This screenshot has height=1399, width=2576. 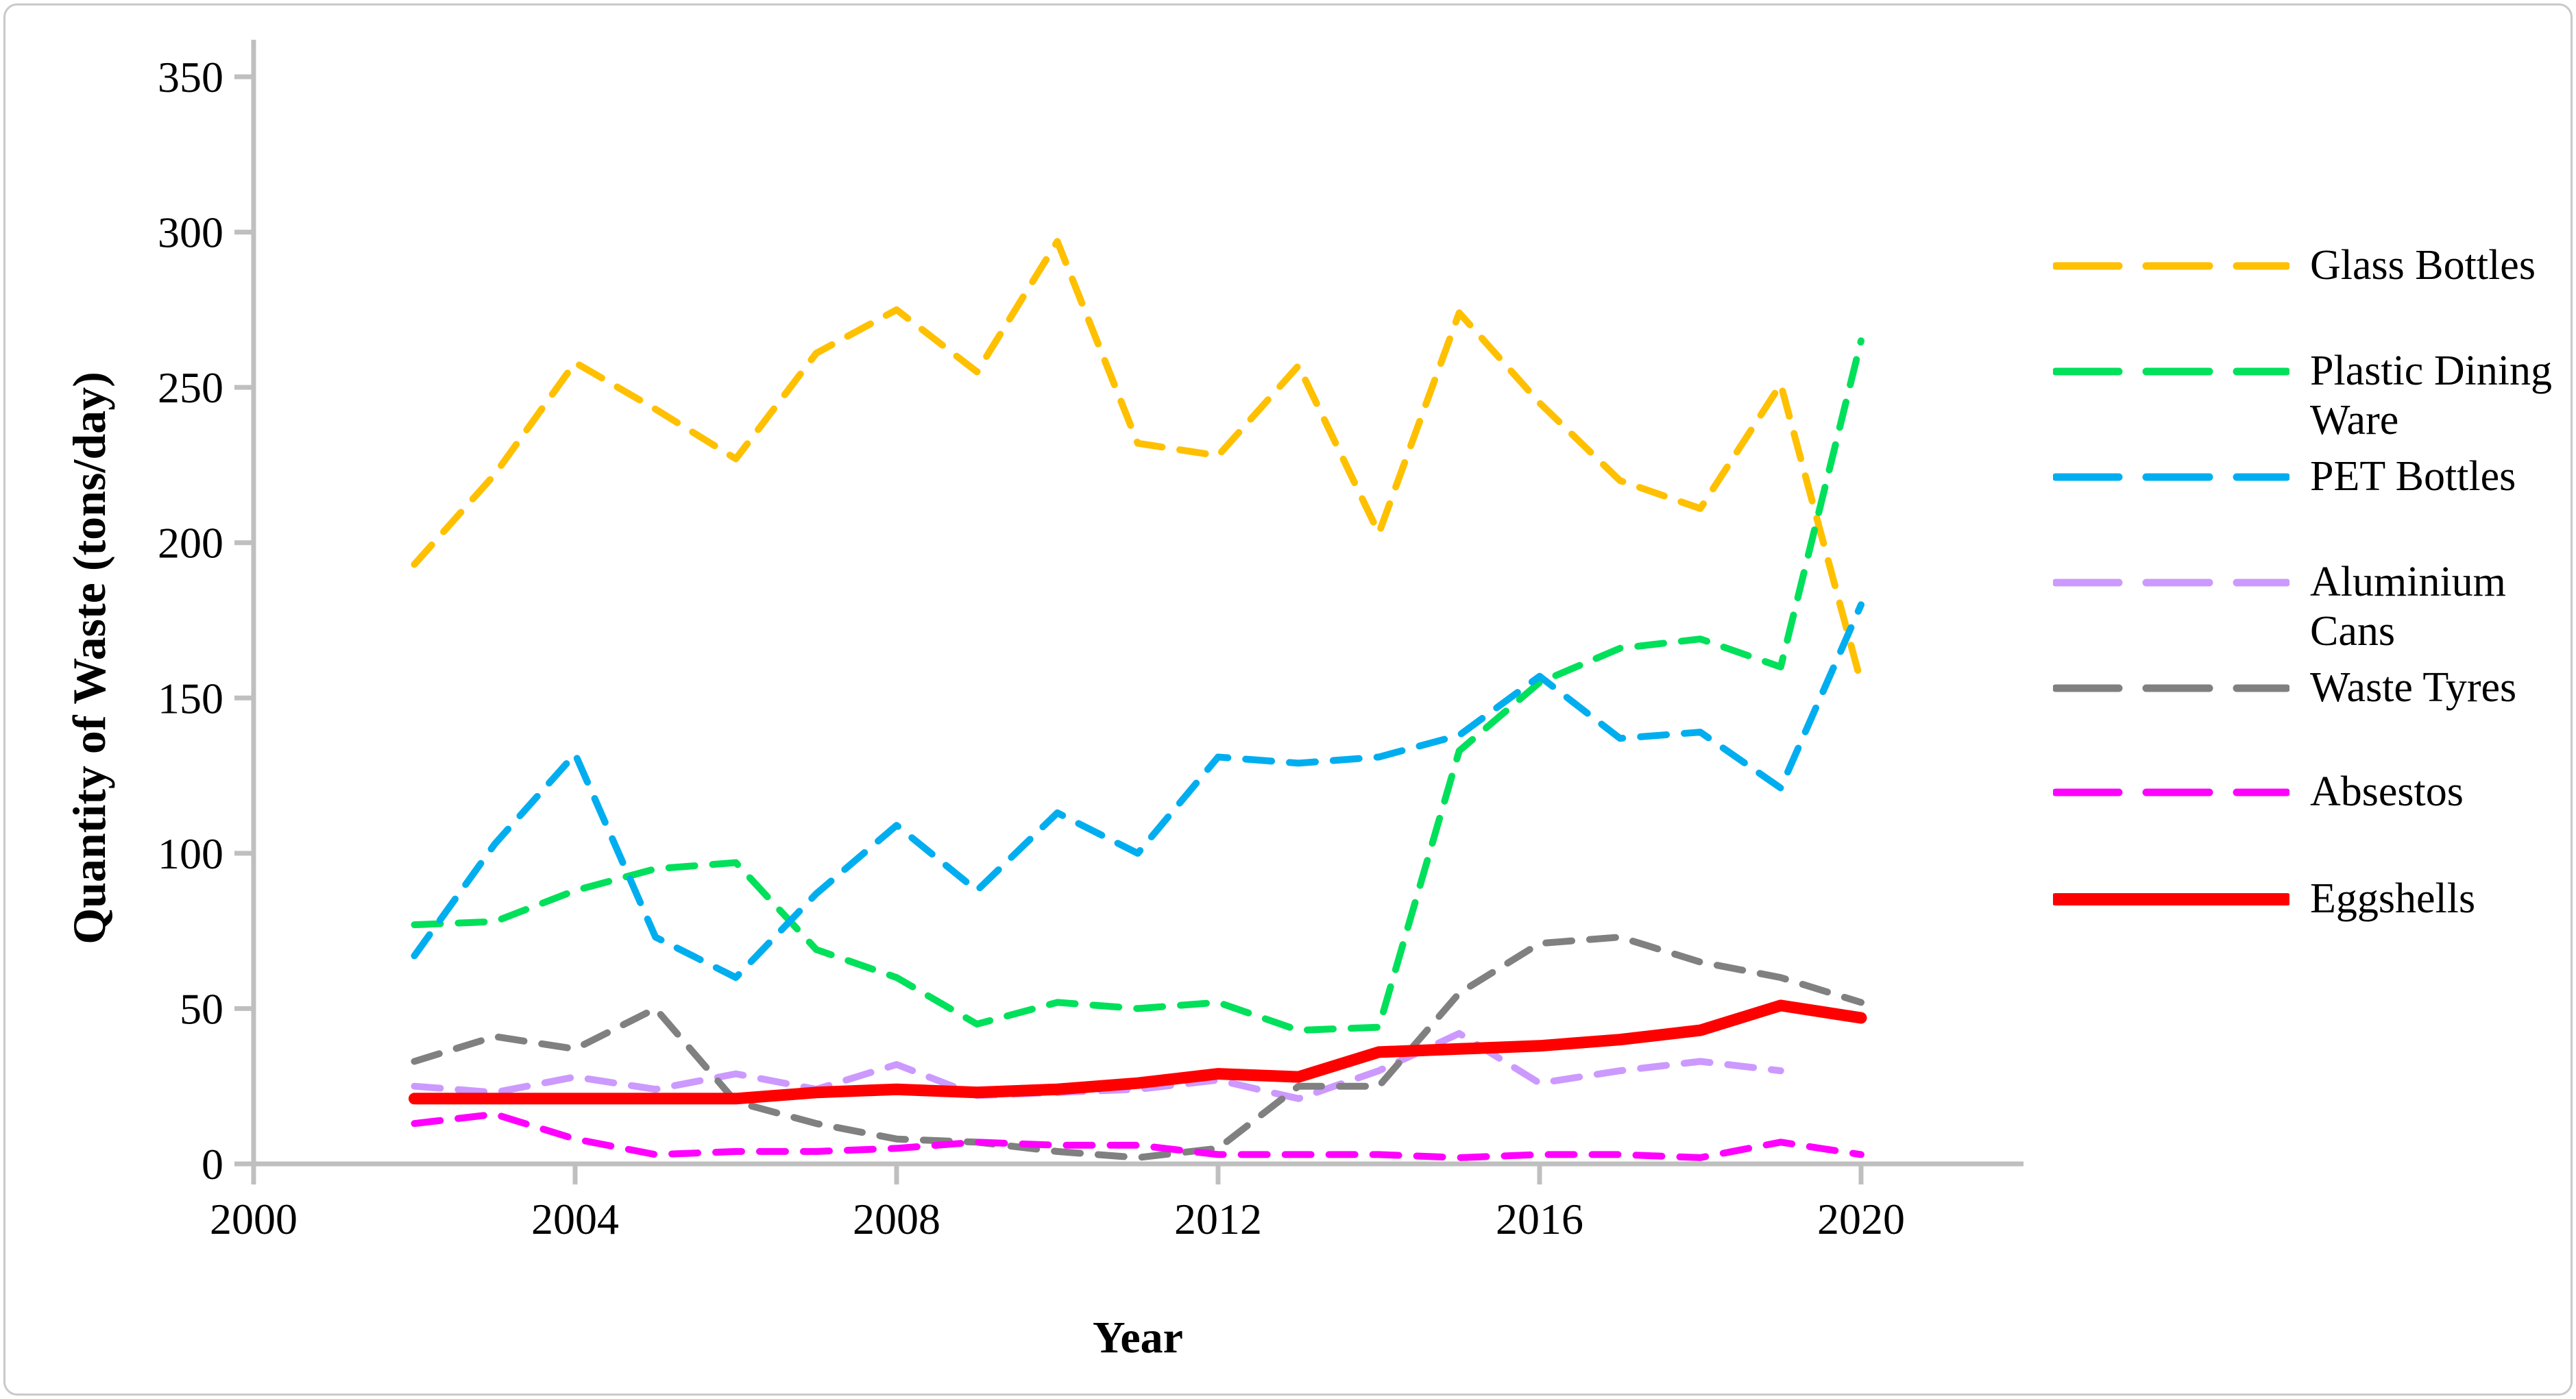 What do you see at coordinates (2408, 607) in the screenshot?
I see `legend-label: Aluminium Cans` at bounding box center [2408, 607].